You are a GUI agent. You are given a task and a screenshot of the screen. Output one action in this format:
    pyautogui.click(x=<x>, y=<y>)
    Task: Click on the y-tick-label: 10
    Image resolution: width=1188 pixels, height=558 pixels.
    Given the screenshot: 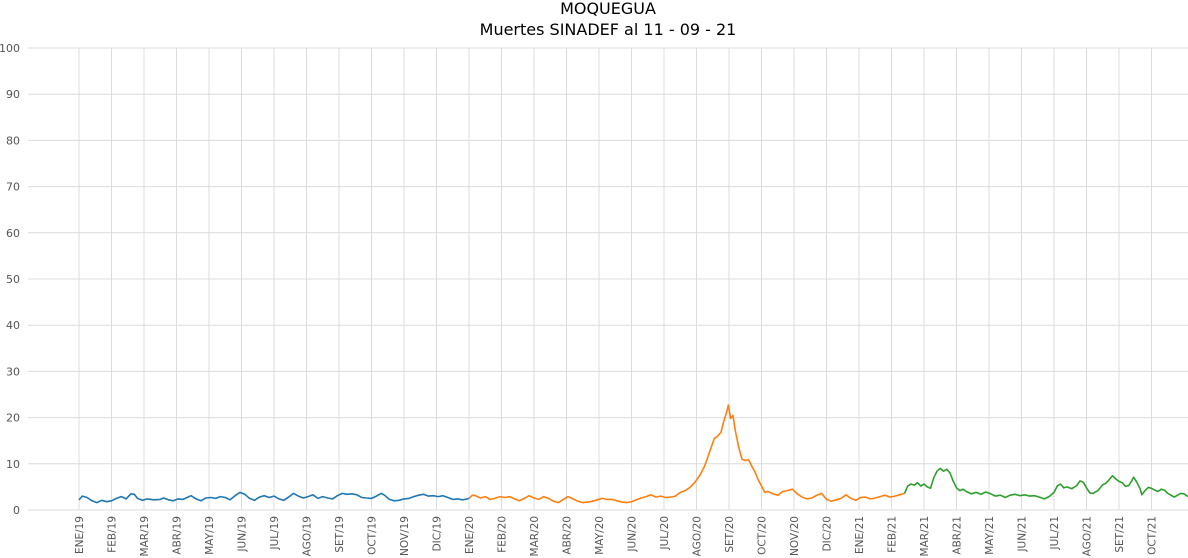 What is the action you would take?
    pyautogui.click(x=13, y=464)
    